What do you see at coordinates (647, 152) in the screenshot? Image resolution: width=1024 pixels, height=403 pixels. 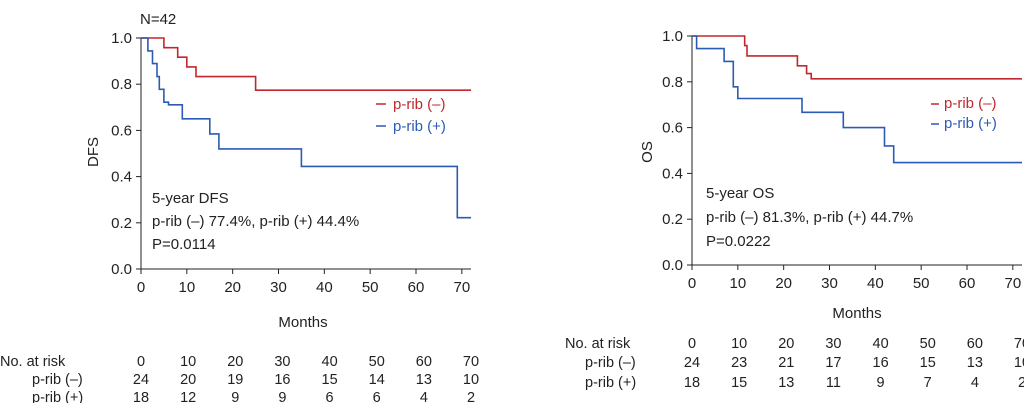 I see `os-y-axis-title: OS` at bounding box center [647, 152].